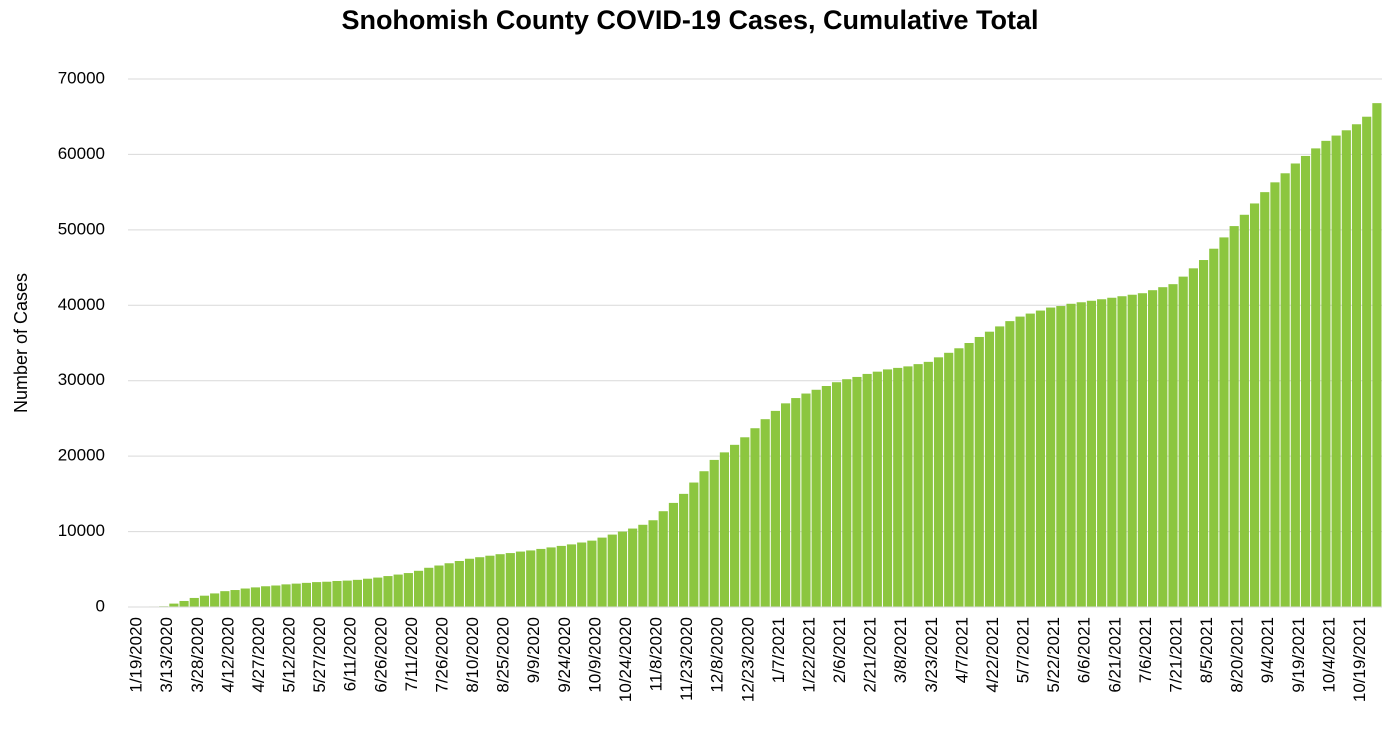 Image resolution: width=1384 pixels, height=740 pixels. What do you see at coordinates (21, 343) in the screenshot?
I see `y-axis-label: Number of Cases` at bounding box center [21, 343].